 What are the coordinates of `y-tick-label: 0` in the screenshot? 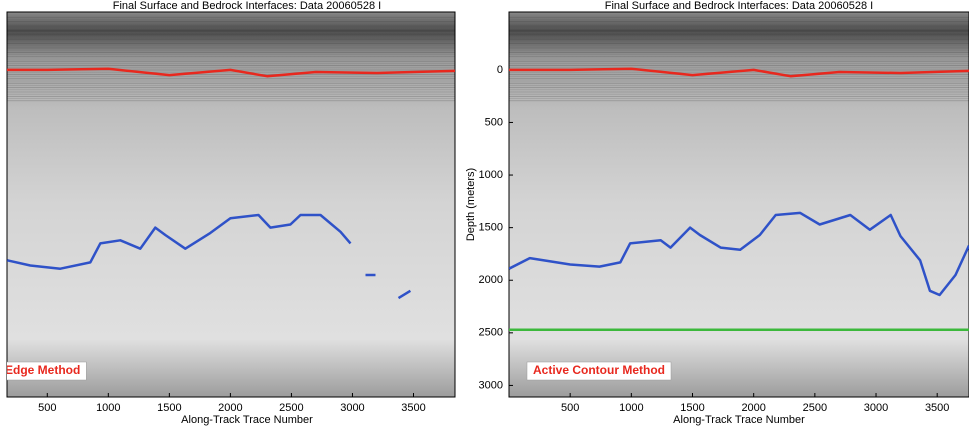 It's located at (500, 70).